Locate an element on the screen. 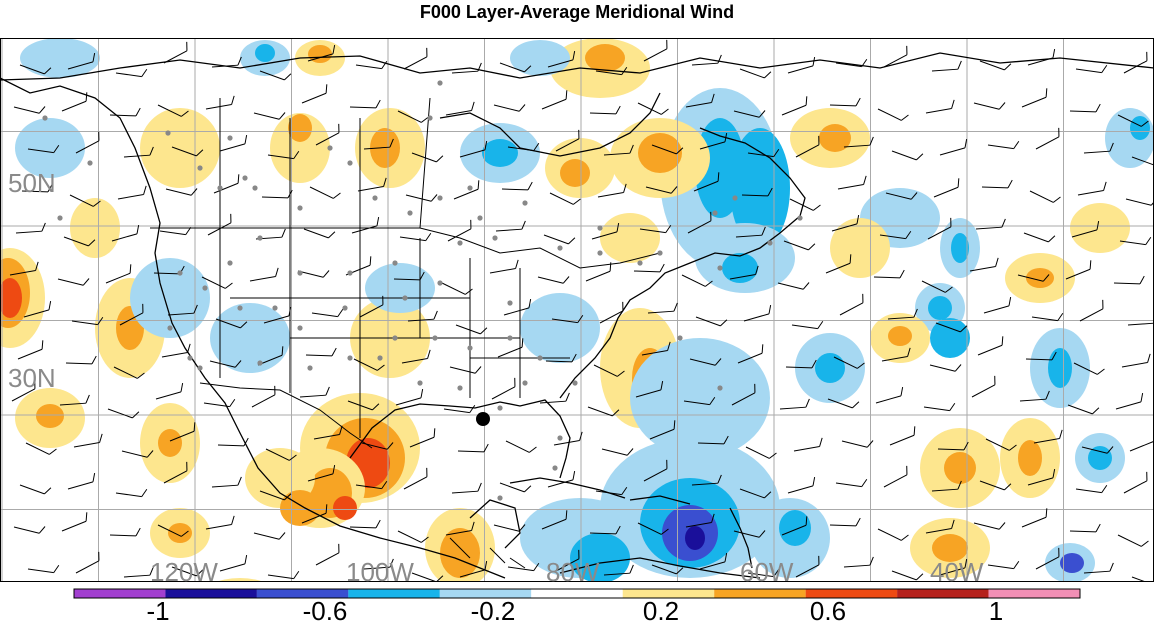  lon-label-100w: 100W is located at coordinates (380, 572).